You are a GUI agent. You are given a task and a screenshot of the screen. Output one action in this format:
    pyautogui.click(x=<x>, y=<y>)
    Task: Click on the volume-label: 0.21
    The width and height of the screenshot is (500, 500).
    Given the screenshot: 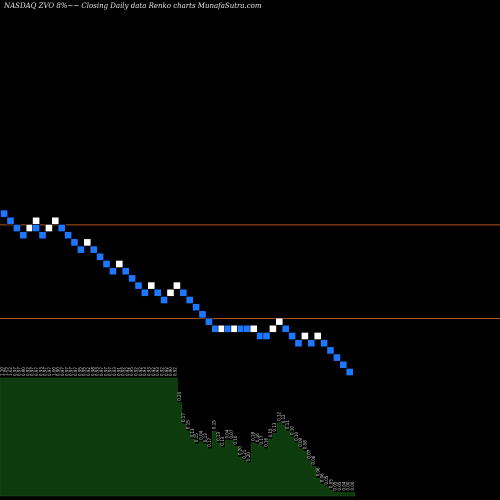 What is the action you would take?
    pyautogui.click(x=244, y=453)
    